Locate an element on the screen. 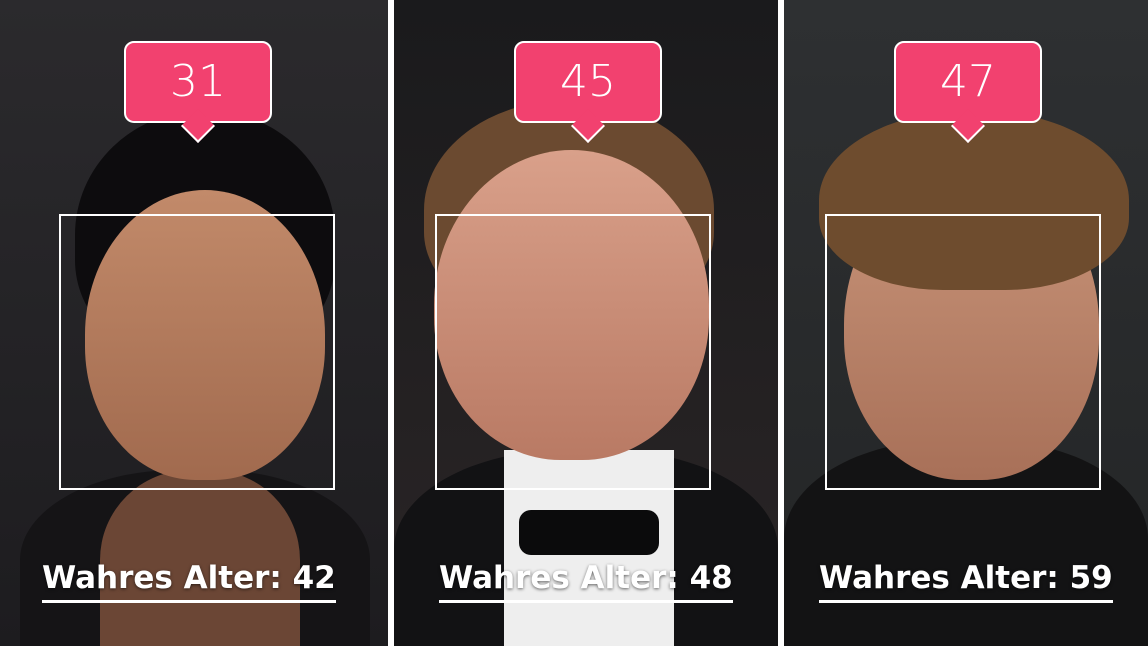  estimated-age-badge: 45 is located at coordinates (588, 82).